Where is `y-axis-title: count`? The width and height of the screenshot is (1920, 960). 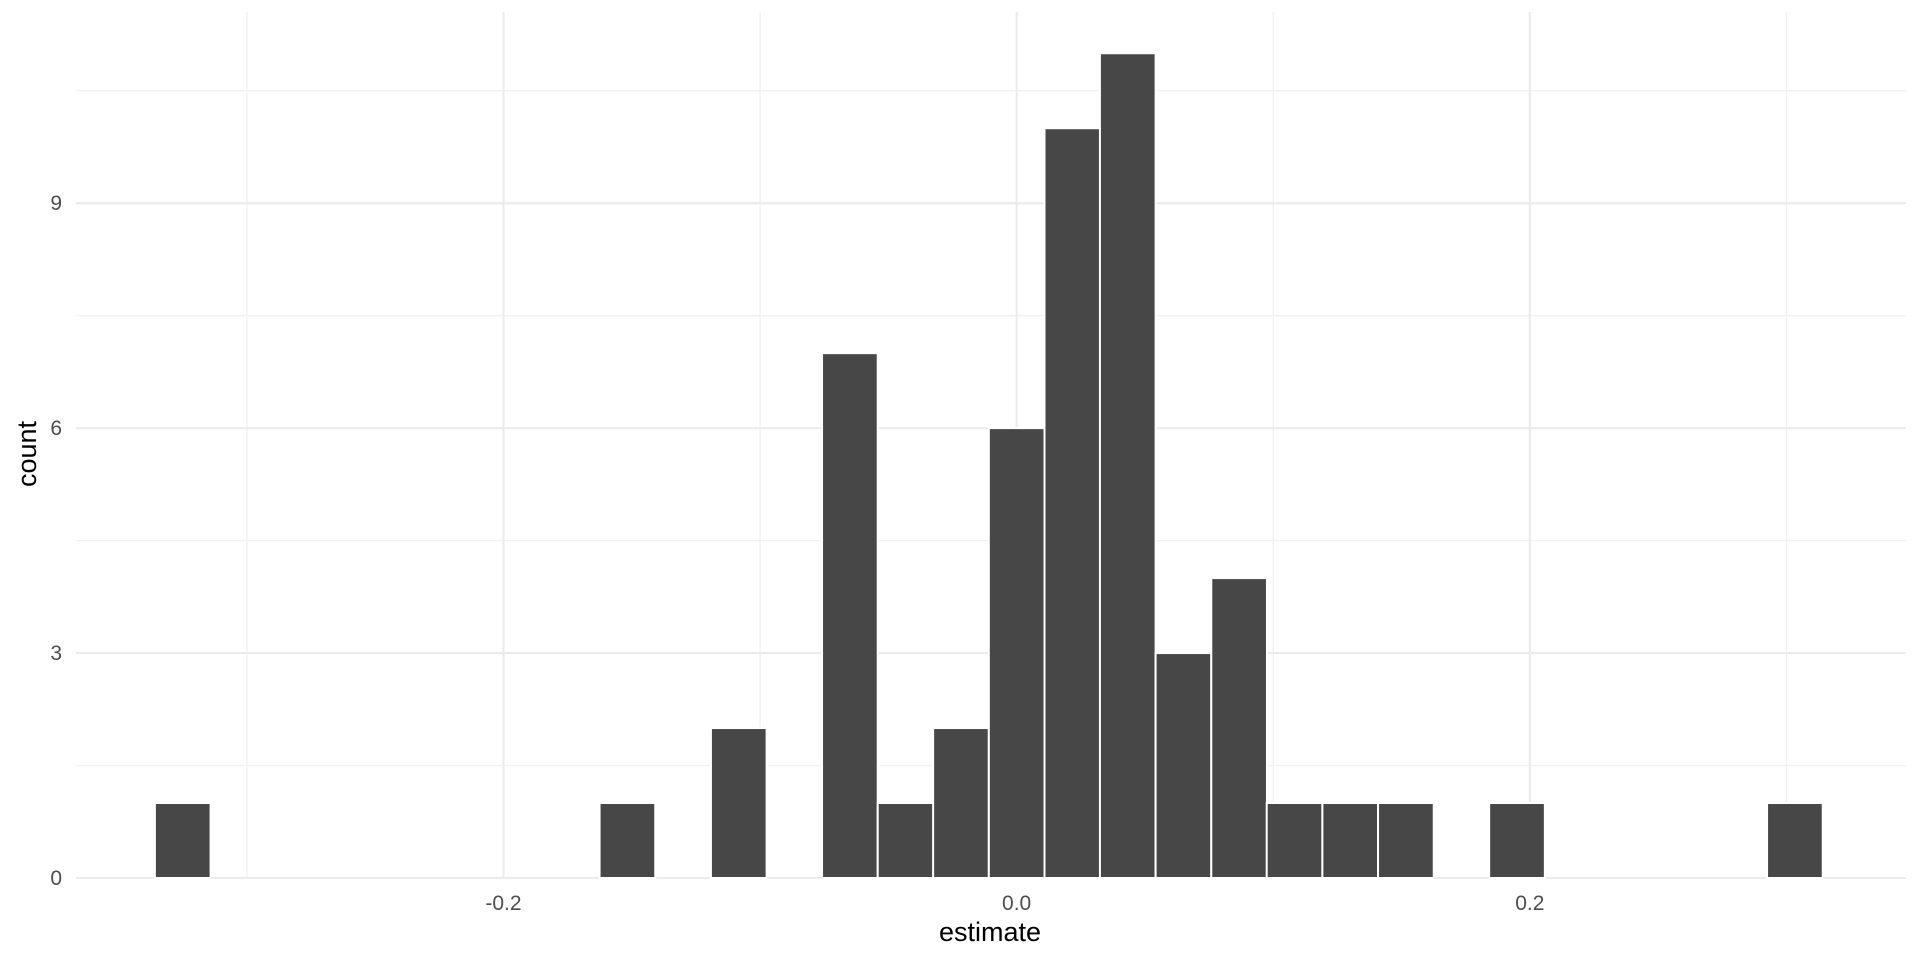 y-axis-title: count is located at coordinates (27, 453).